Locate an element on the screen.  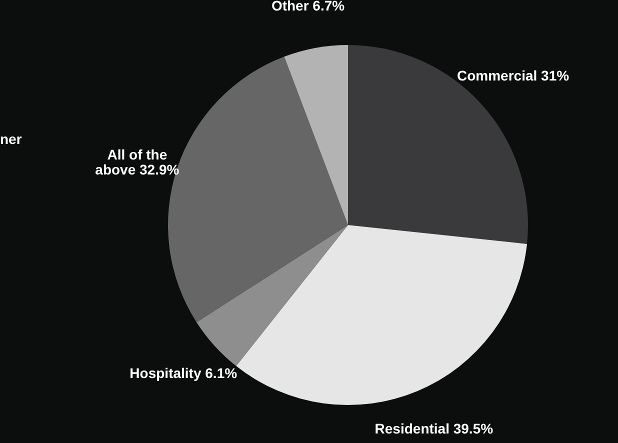
slice-label: Commercial 31% is located at coordinates (513, 76).